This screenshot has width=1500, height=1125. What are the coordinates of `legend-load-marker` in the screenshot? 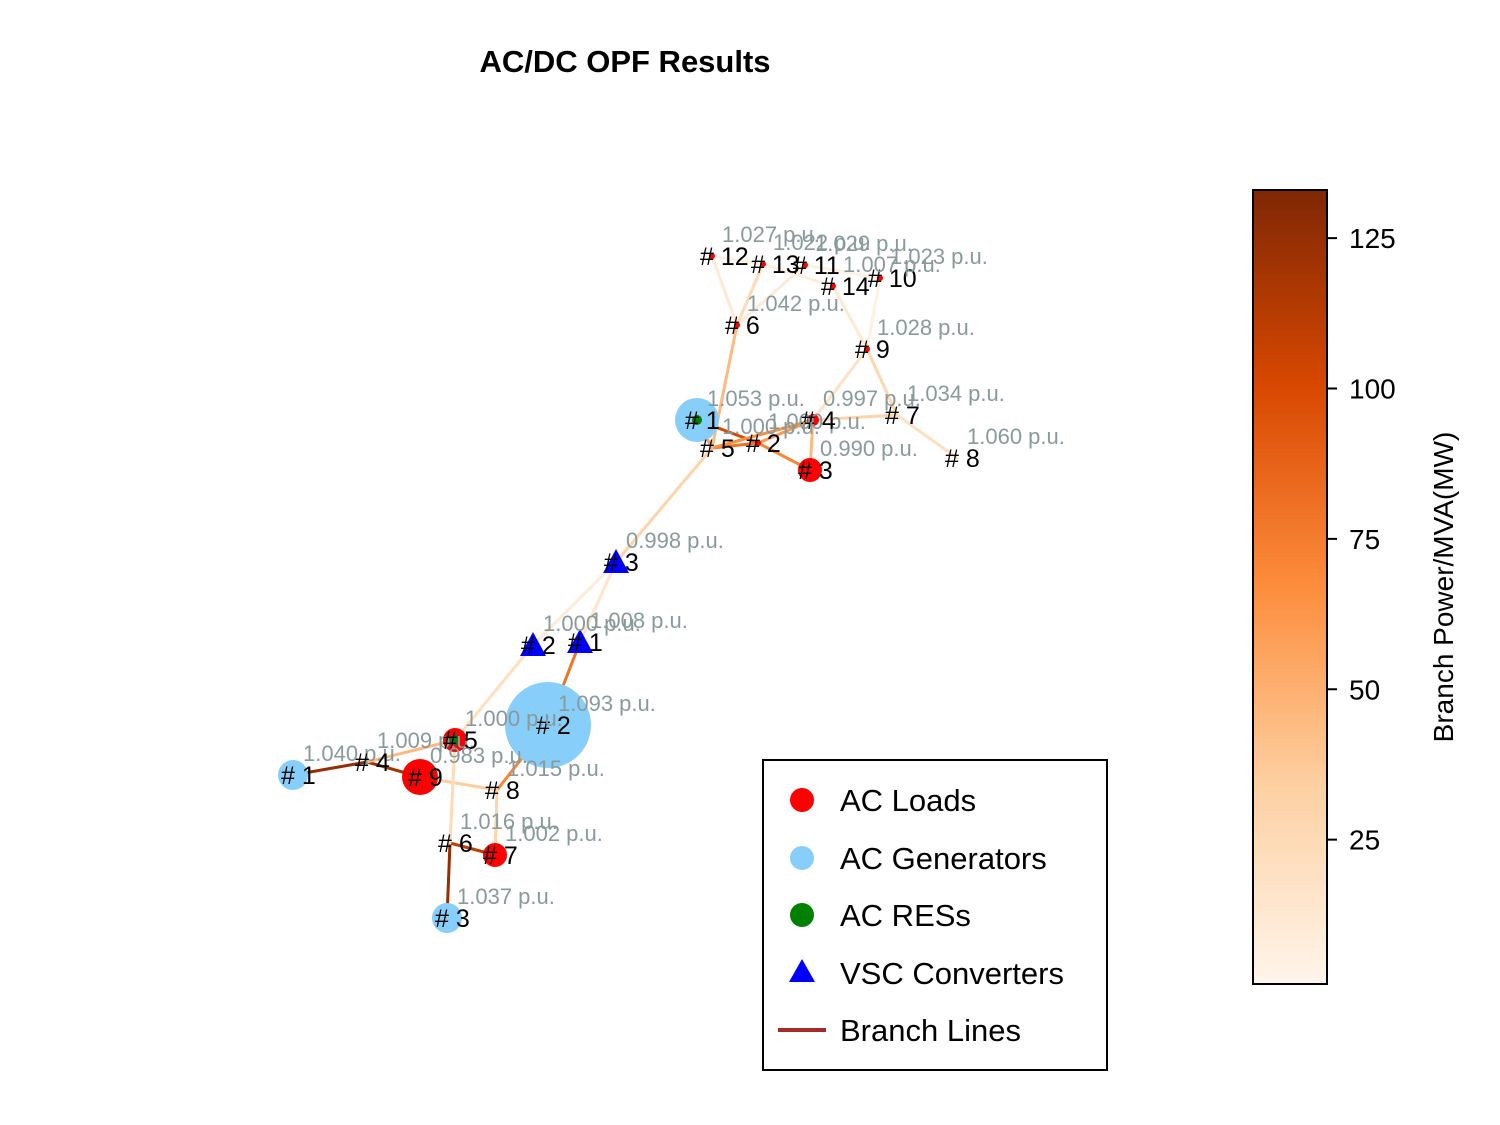 It's located at (802, 800).